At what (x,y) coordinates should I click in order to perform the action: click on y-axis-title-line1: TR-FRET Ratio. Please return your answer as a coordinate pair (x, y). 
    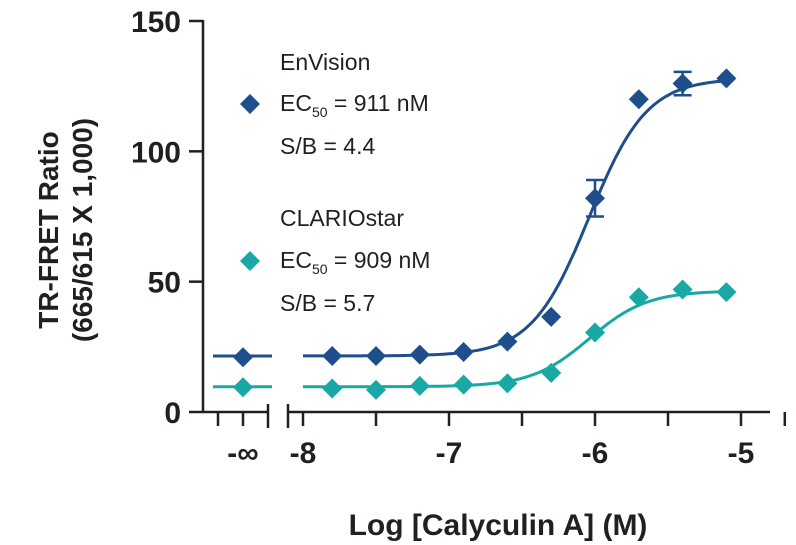
    Looking at the image, I should click on (48, 230).